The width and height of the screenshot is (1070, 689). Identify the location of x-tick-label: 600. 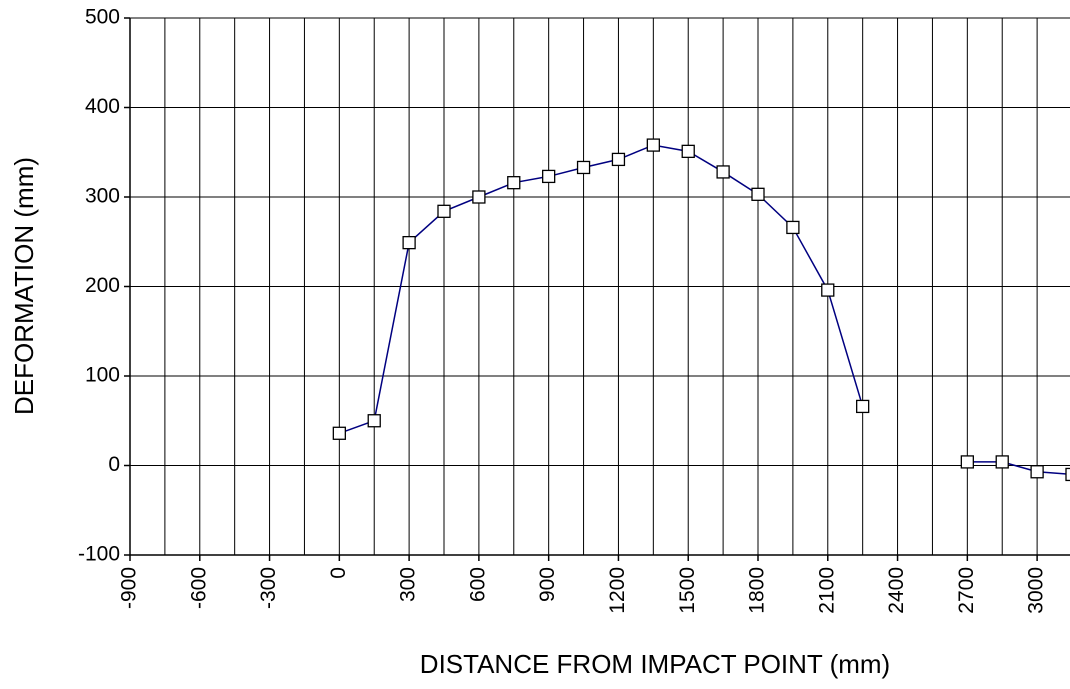
(477, 584).